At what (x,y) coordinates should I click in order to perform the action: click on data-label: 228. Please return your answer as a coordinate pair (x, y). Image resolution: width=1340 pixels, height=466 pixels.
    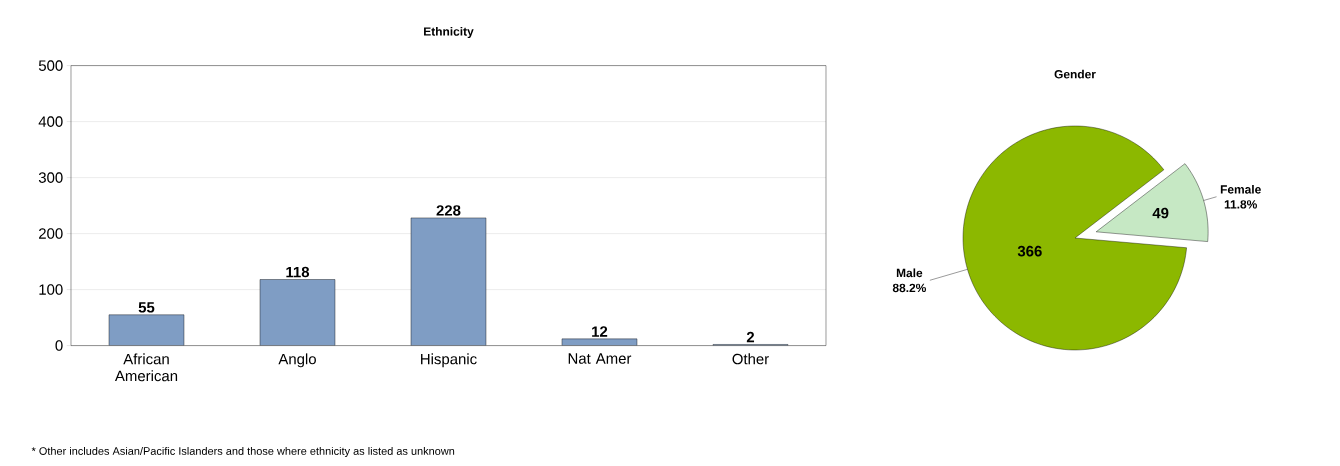
    Looking at the image, I should click on (448, 210).